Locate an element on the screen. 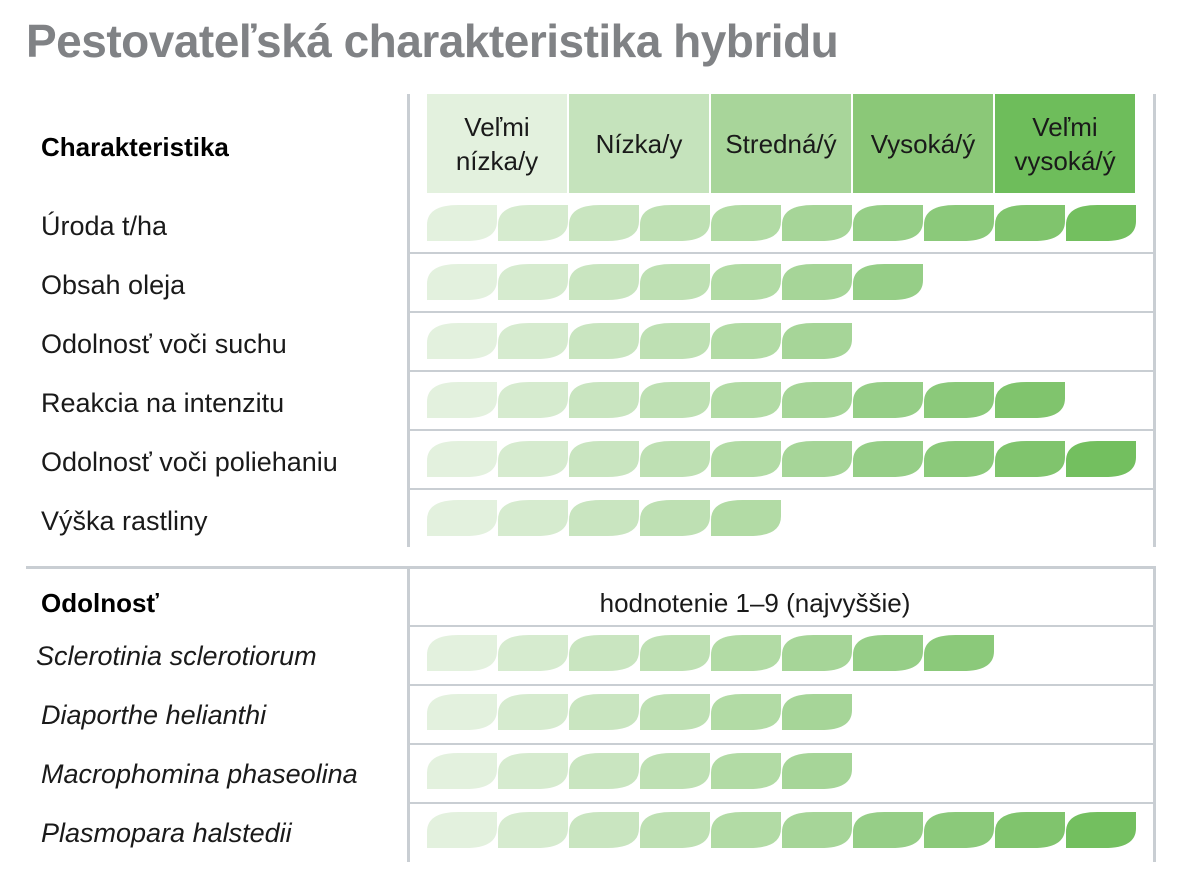 This screenshot has width=1181, height=886. scale-medium-label: Stredná/ý is located at coordinates (781, 143).